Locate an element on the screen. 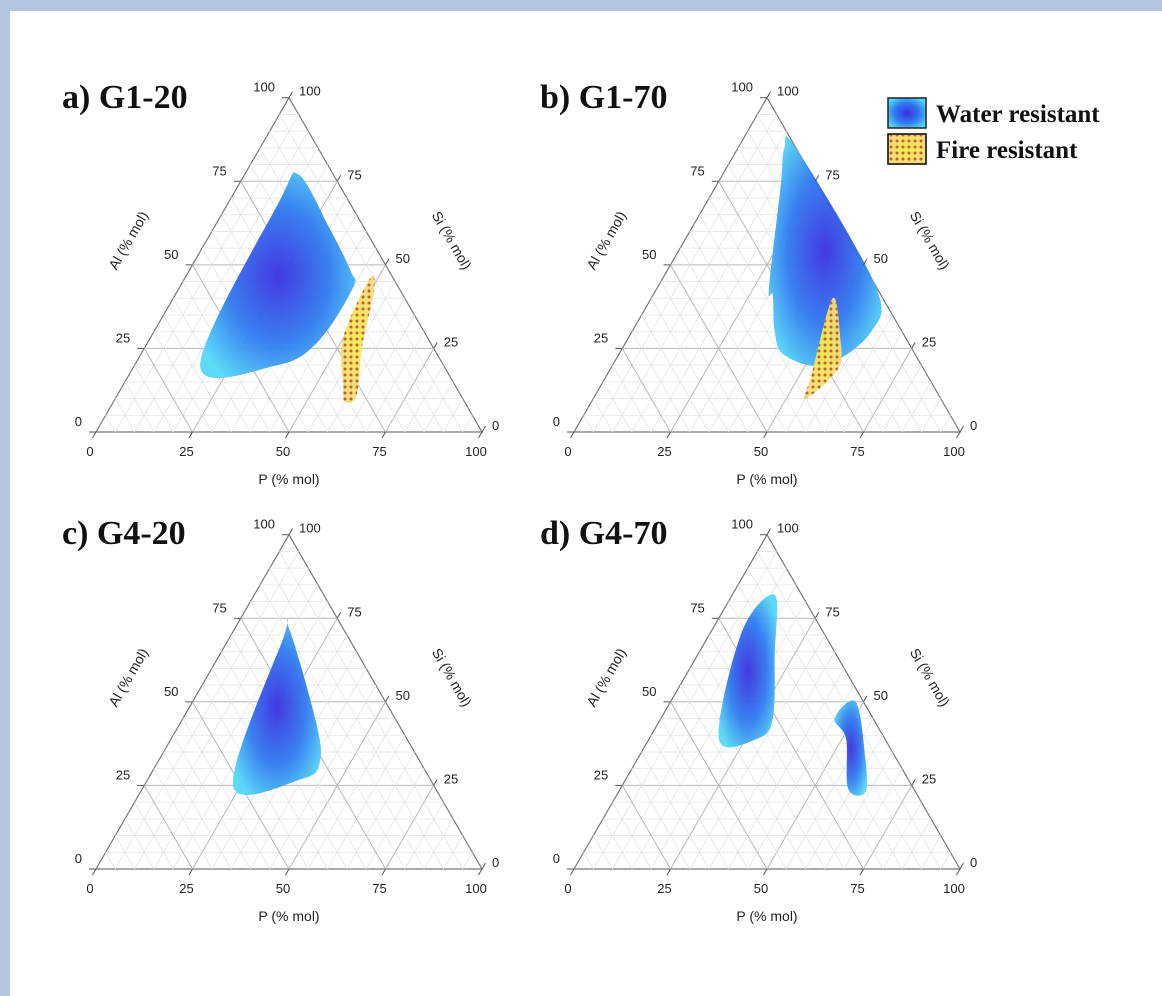 The image size is (1162, 996). bottom-tick-label: 0 is located at coordinates (567, 888).